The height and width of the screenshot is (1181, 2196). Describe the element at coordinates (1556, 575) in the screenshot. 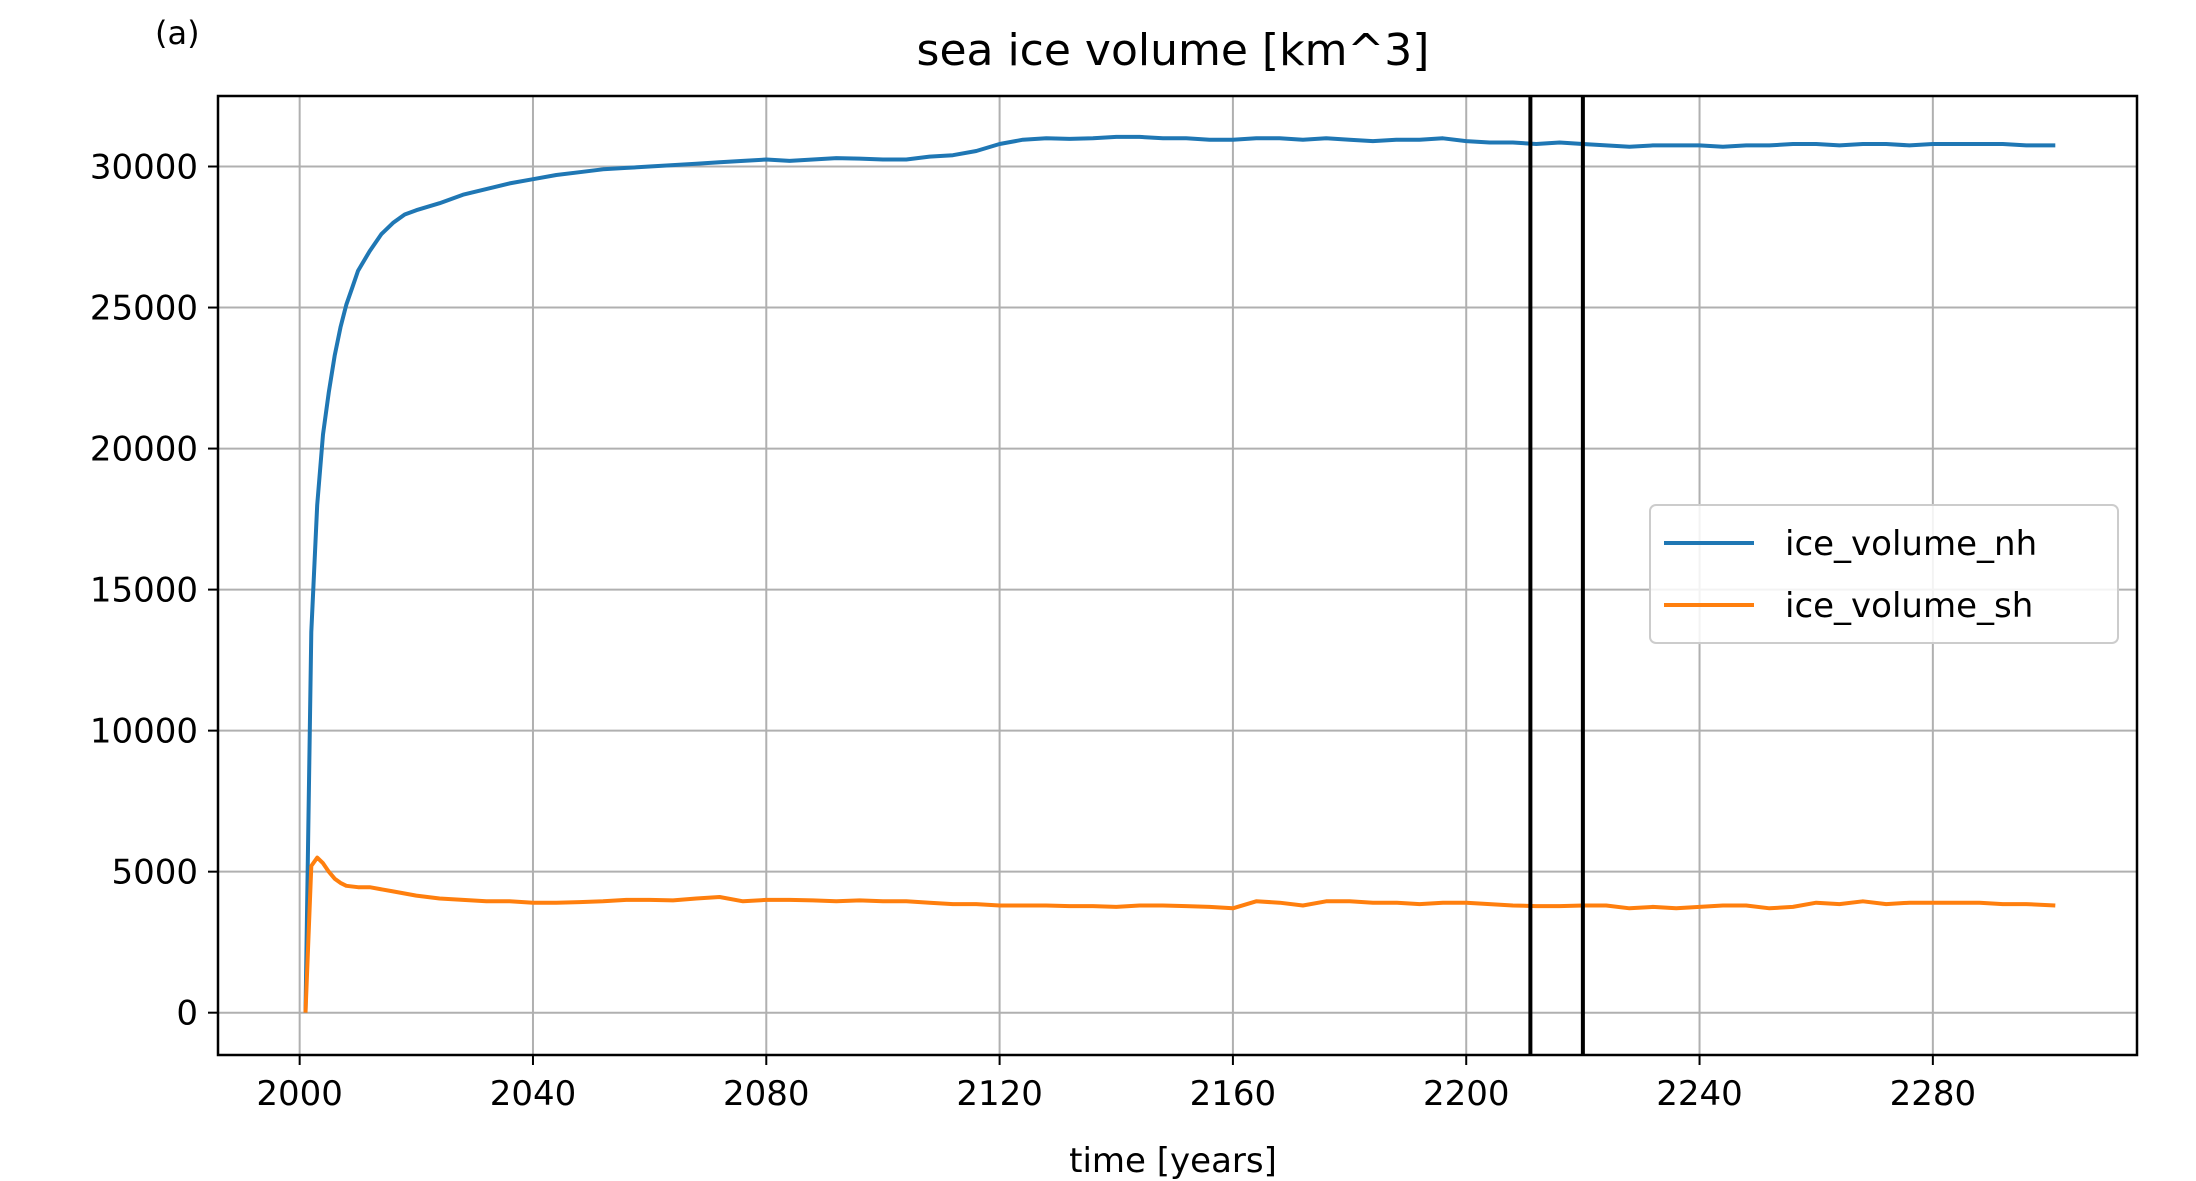

I see `vertical-markers` at that location.